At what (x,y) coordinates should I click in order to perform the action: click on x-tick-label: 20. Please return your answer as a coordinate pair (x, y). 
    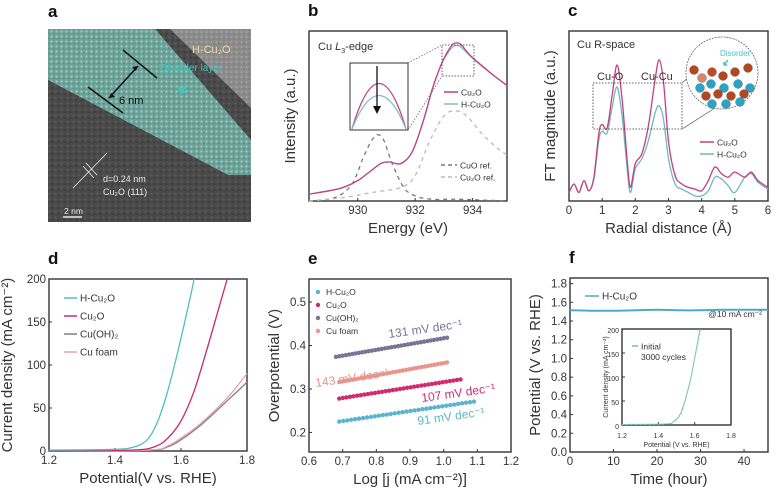
    Looking at the image, I should click on (657, 462).